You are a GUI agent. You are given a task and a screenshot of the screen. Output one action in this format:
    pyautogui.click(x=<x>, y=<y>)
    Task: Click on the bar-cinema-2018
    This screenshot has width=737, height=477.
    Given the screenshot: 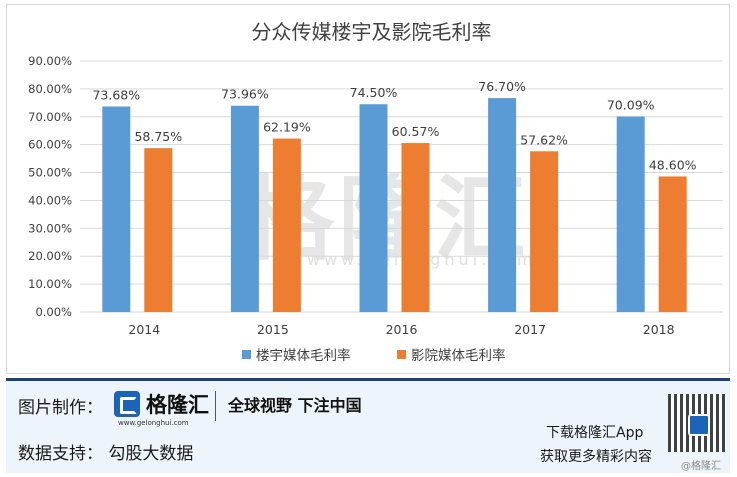 What is the action you would take?
    pyautogui.click(x=672, y=244)
    